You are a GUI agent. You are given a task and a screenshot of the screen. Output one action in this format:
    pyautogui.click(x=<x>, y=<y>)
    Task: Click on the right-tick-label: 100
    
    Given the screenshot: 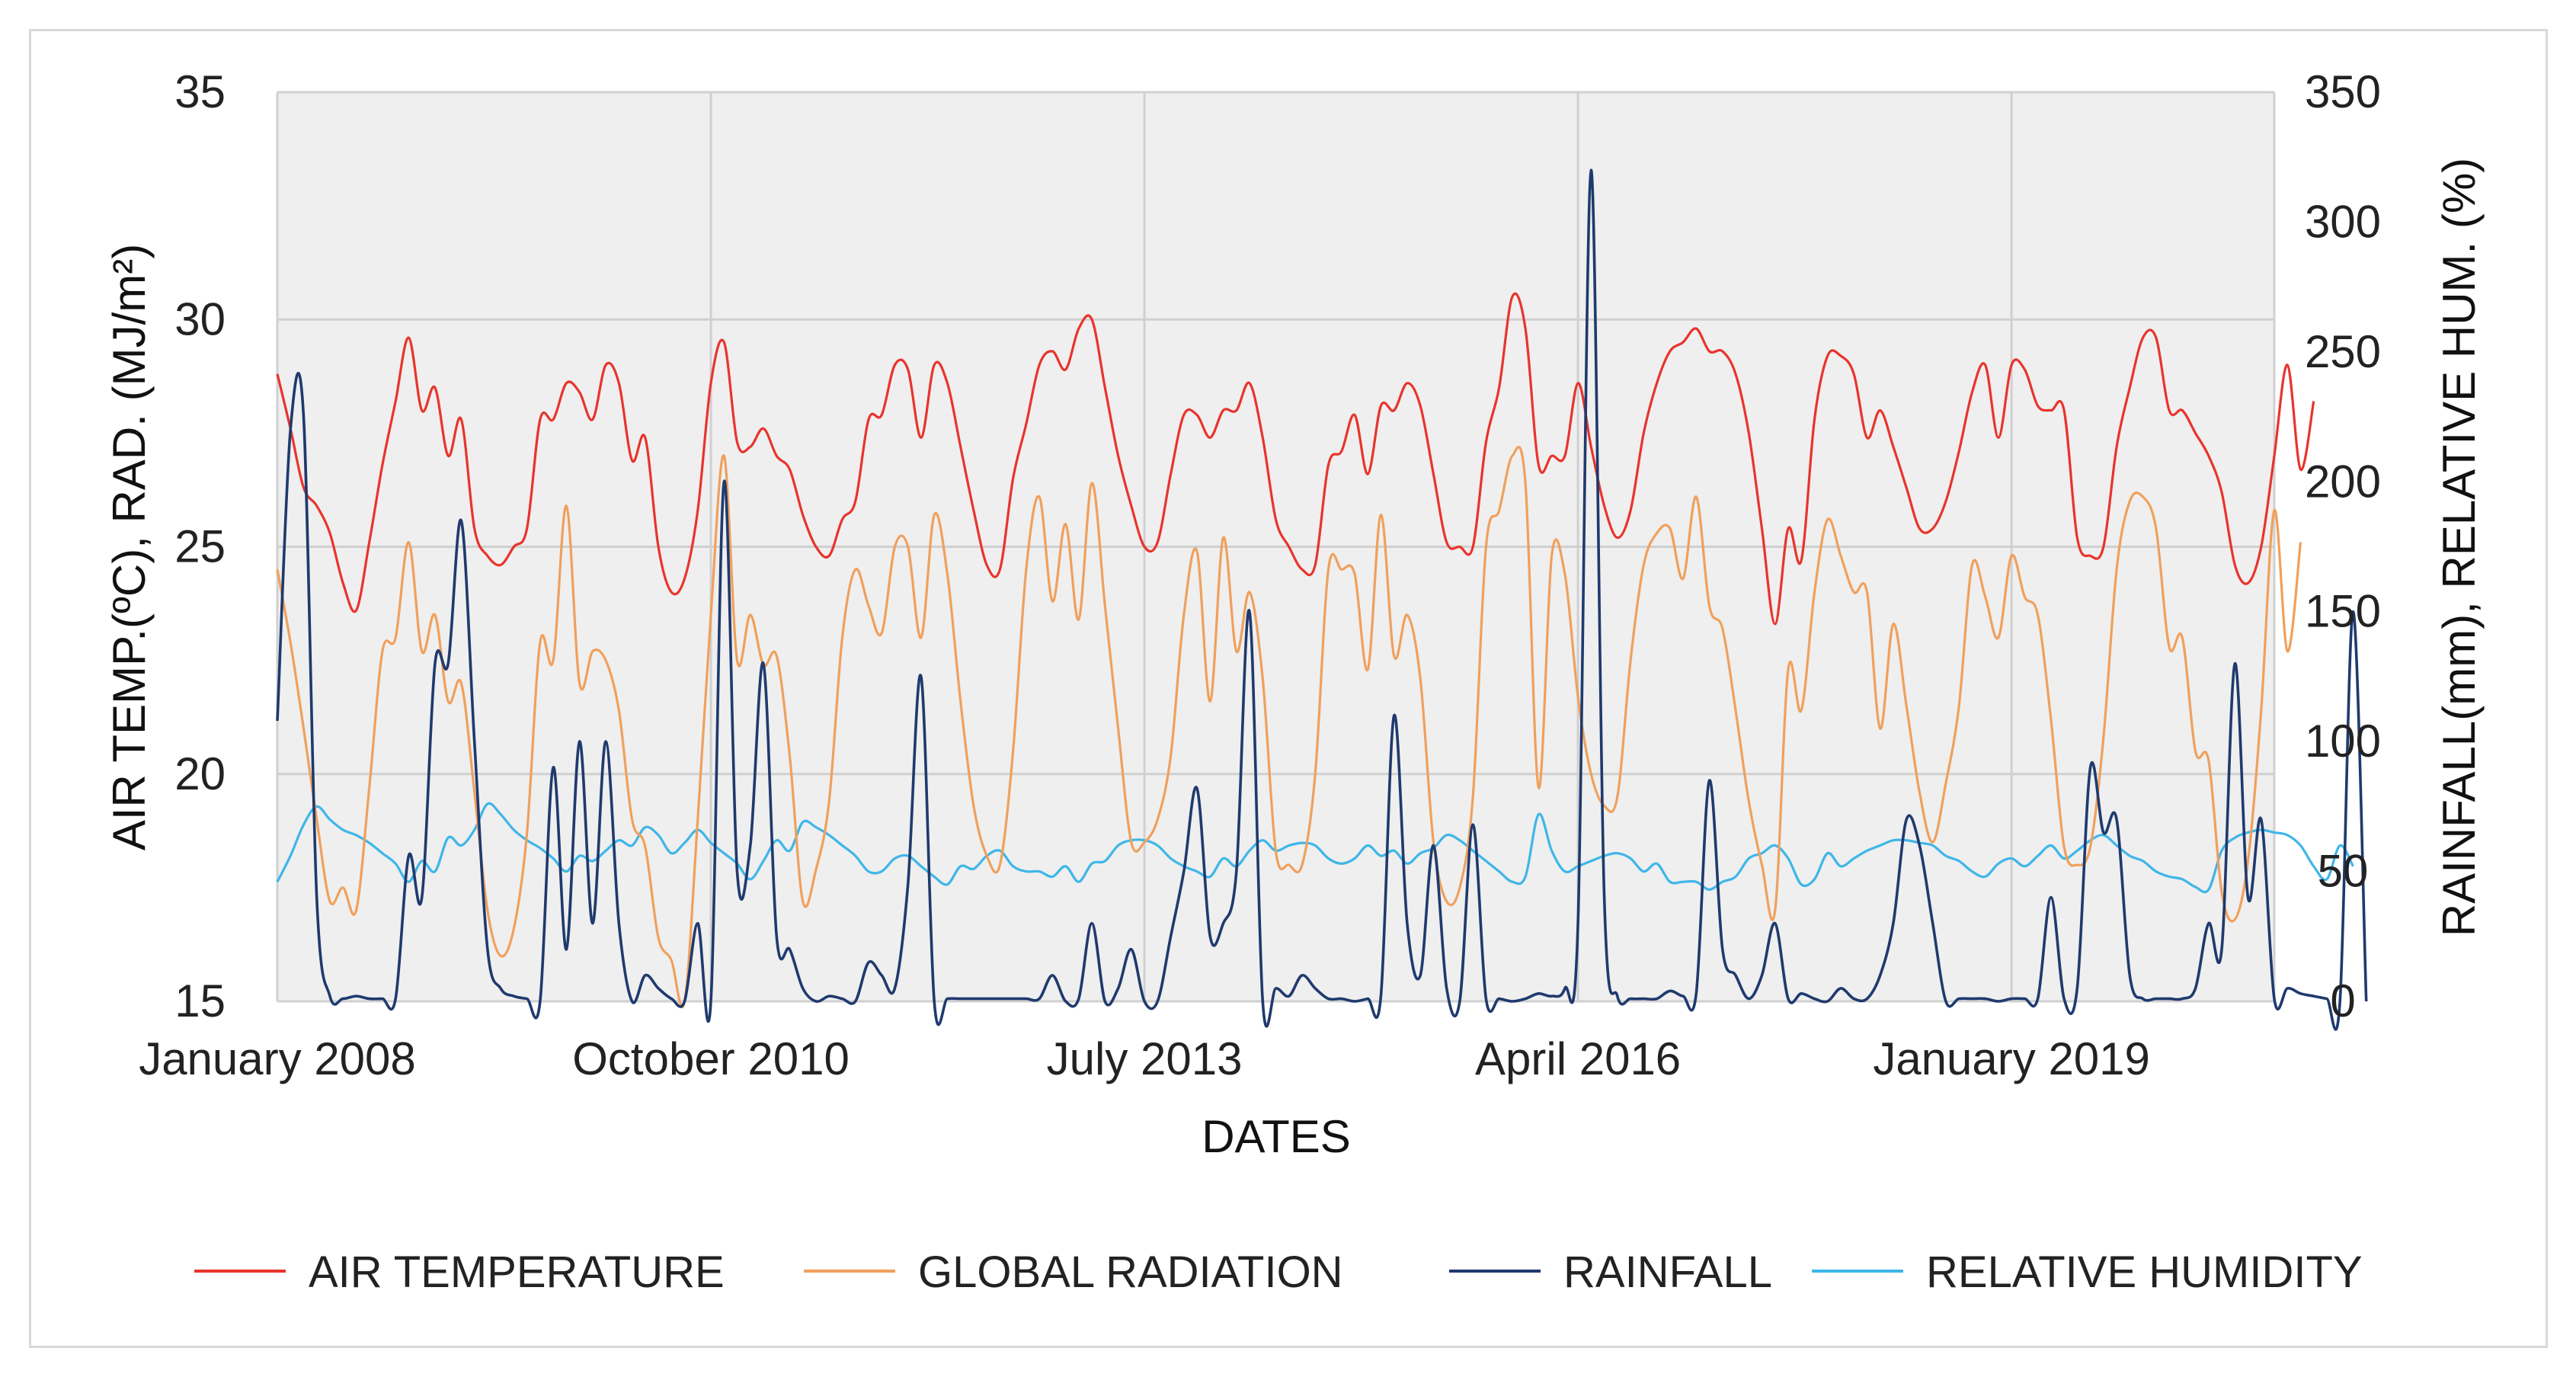 What is the action you would take?
    pyautogui.click(x=2343, y=741)
    